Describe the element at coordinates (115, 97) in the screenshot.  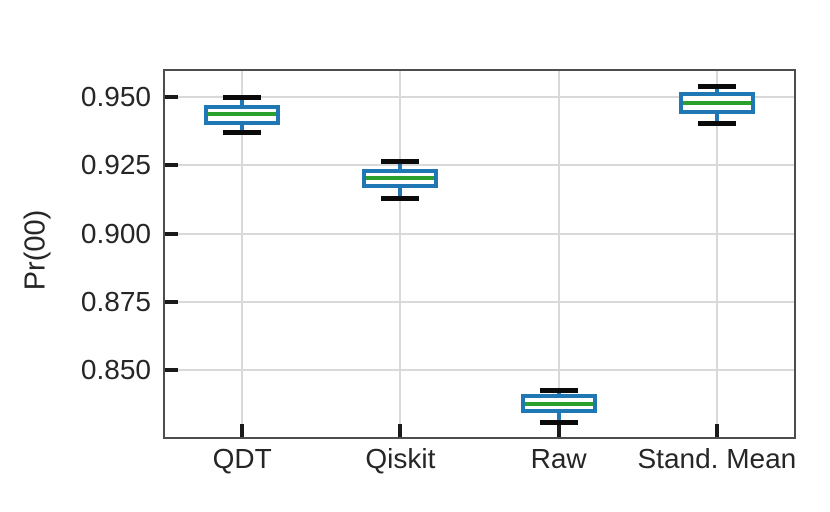
I see `y-tick-label: 0.950` at that location.